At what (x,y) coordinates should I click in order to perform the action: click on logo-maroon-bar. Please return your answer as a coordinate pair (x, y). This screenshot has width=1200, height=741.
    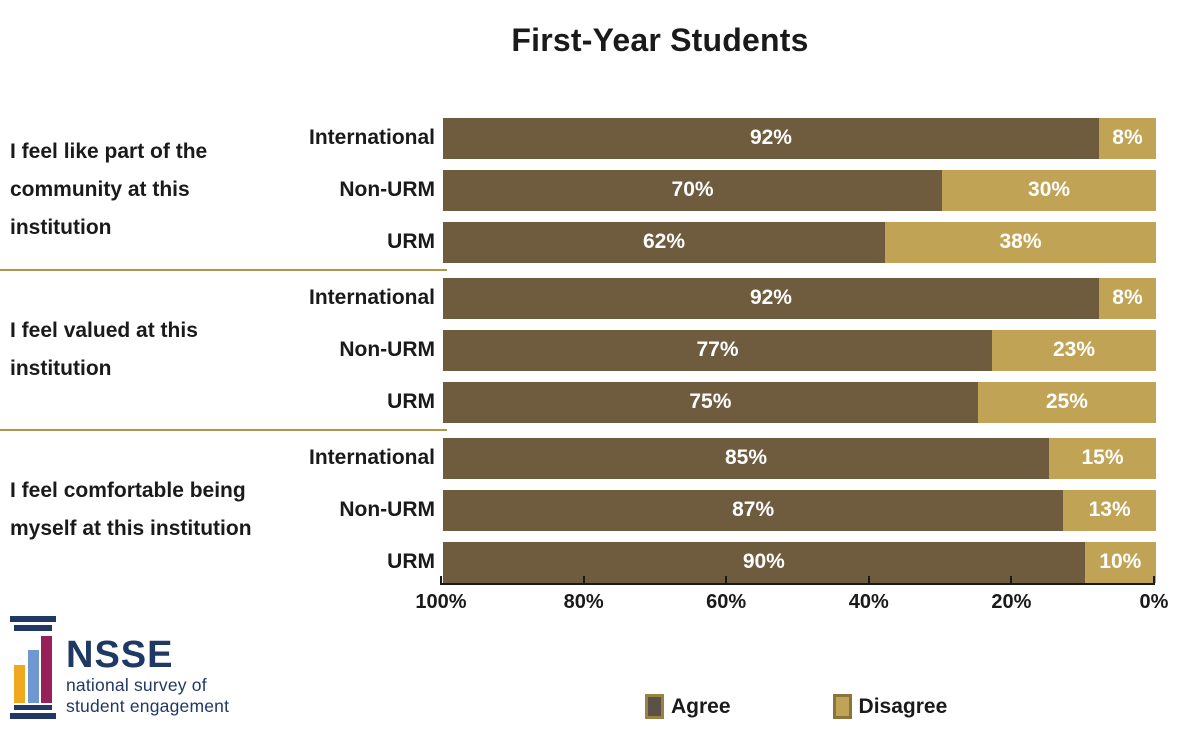
    Looking at the image, I should click on (46, 669).